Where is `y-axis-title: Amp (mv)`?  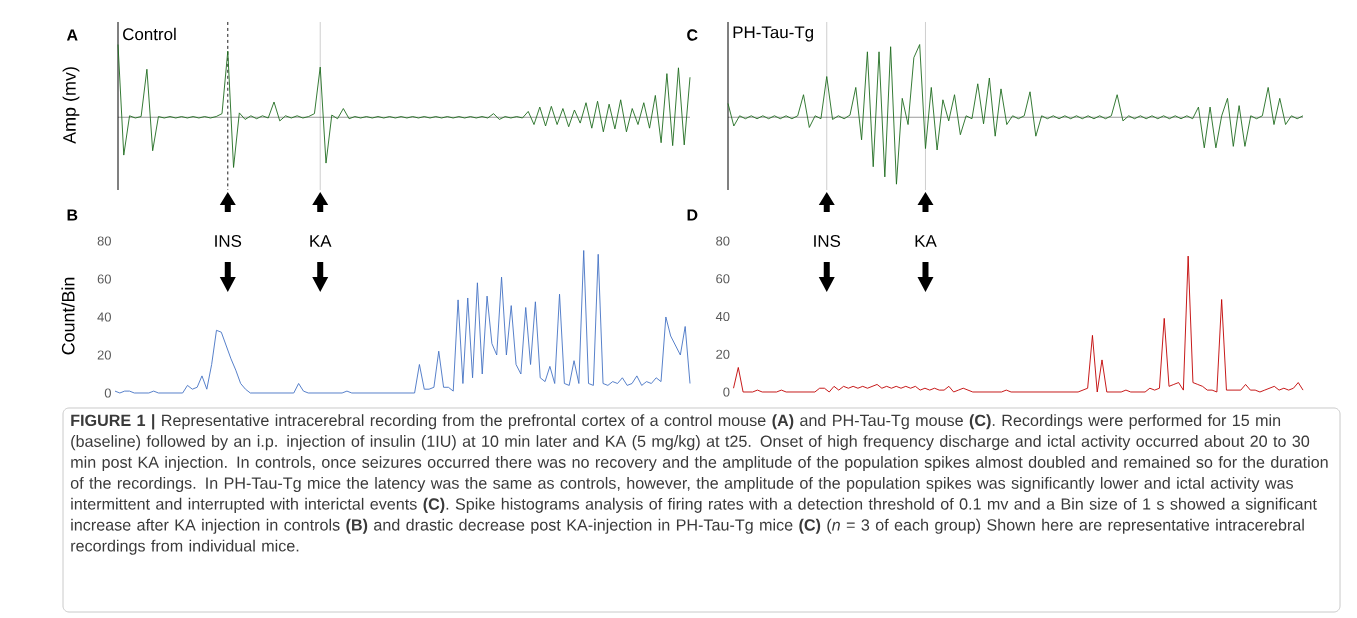
y-axis-title: Amp (mv) is located at coordinates (71, 105).